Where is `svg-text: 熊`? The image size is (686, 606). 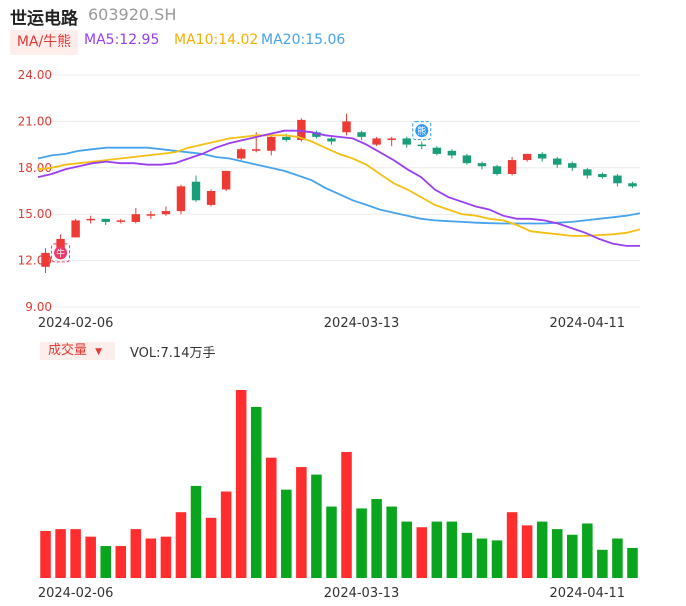
svg-text: 熊 is located at coordinates (421, 131).